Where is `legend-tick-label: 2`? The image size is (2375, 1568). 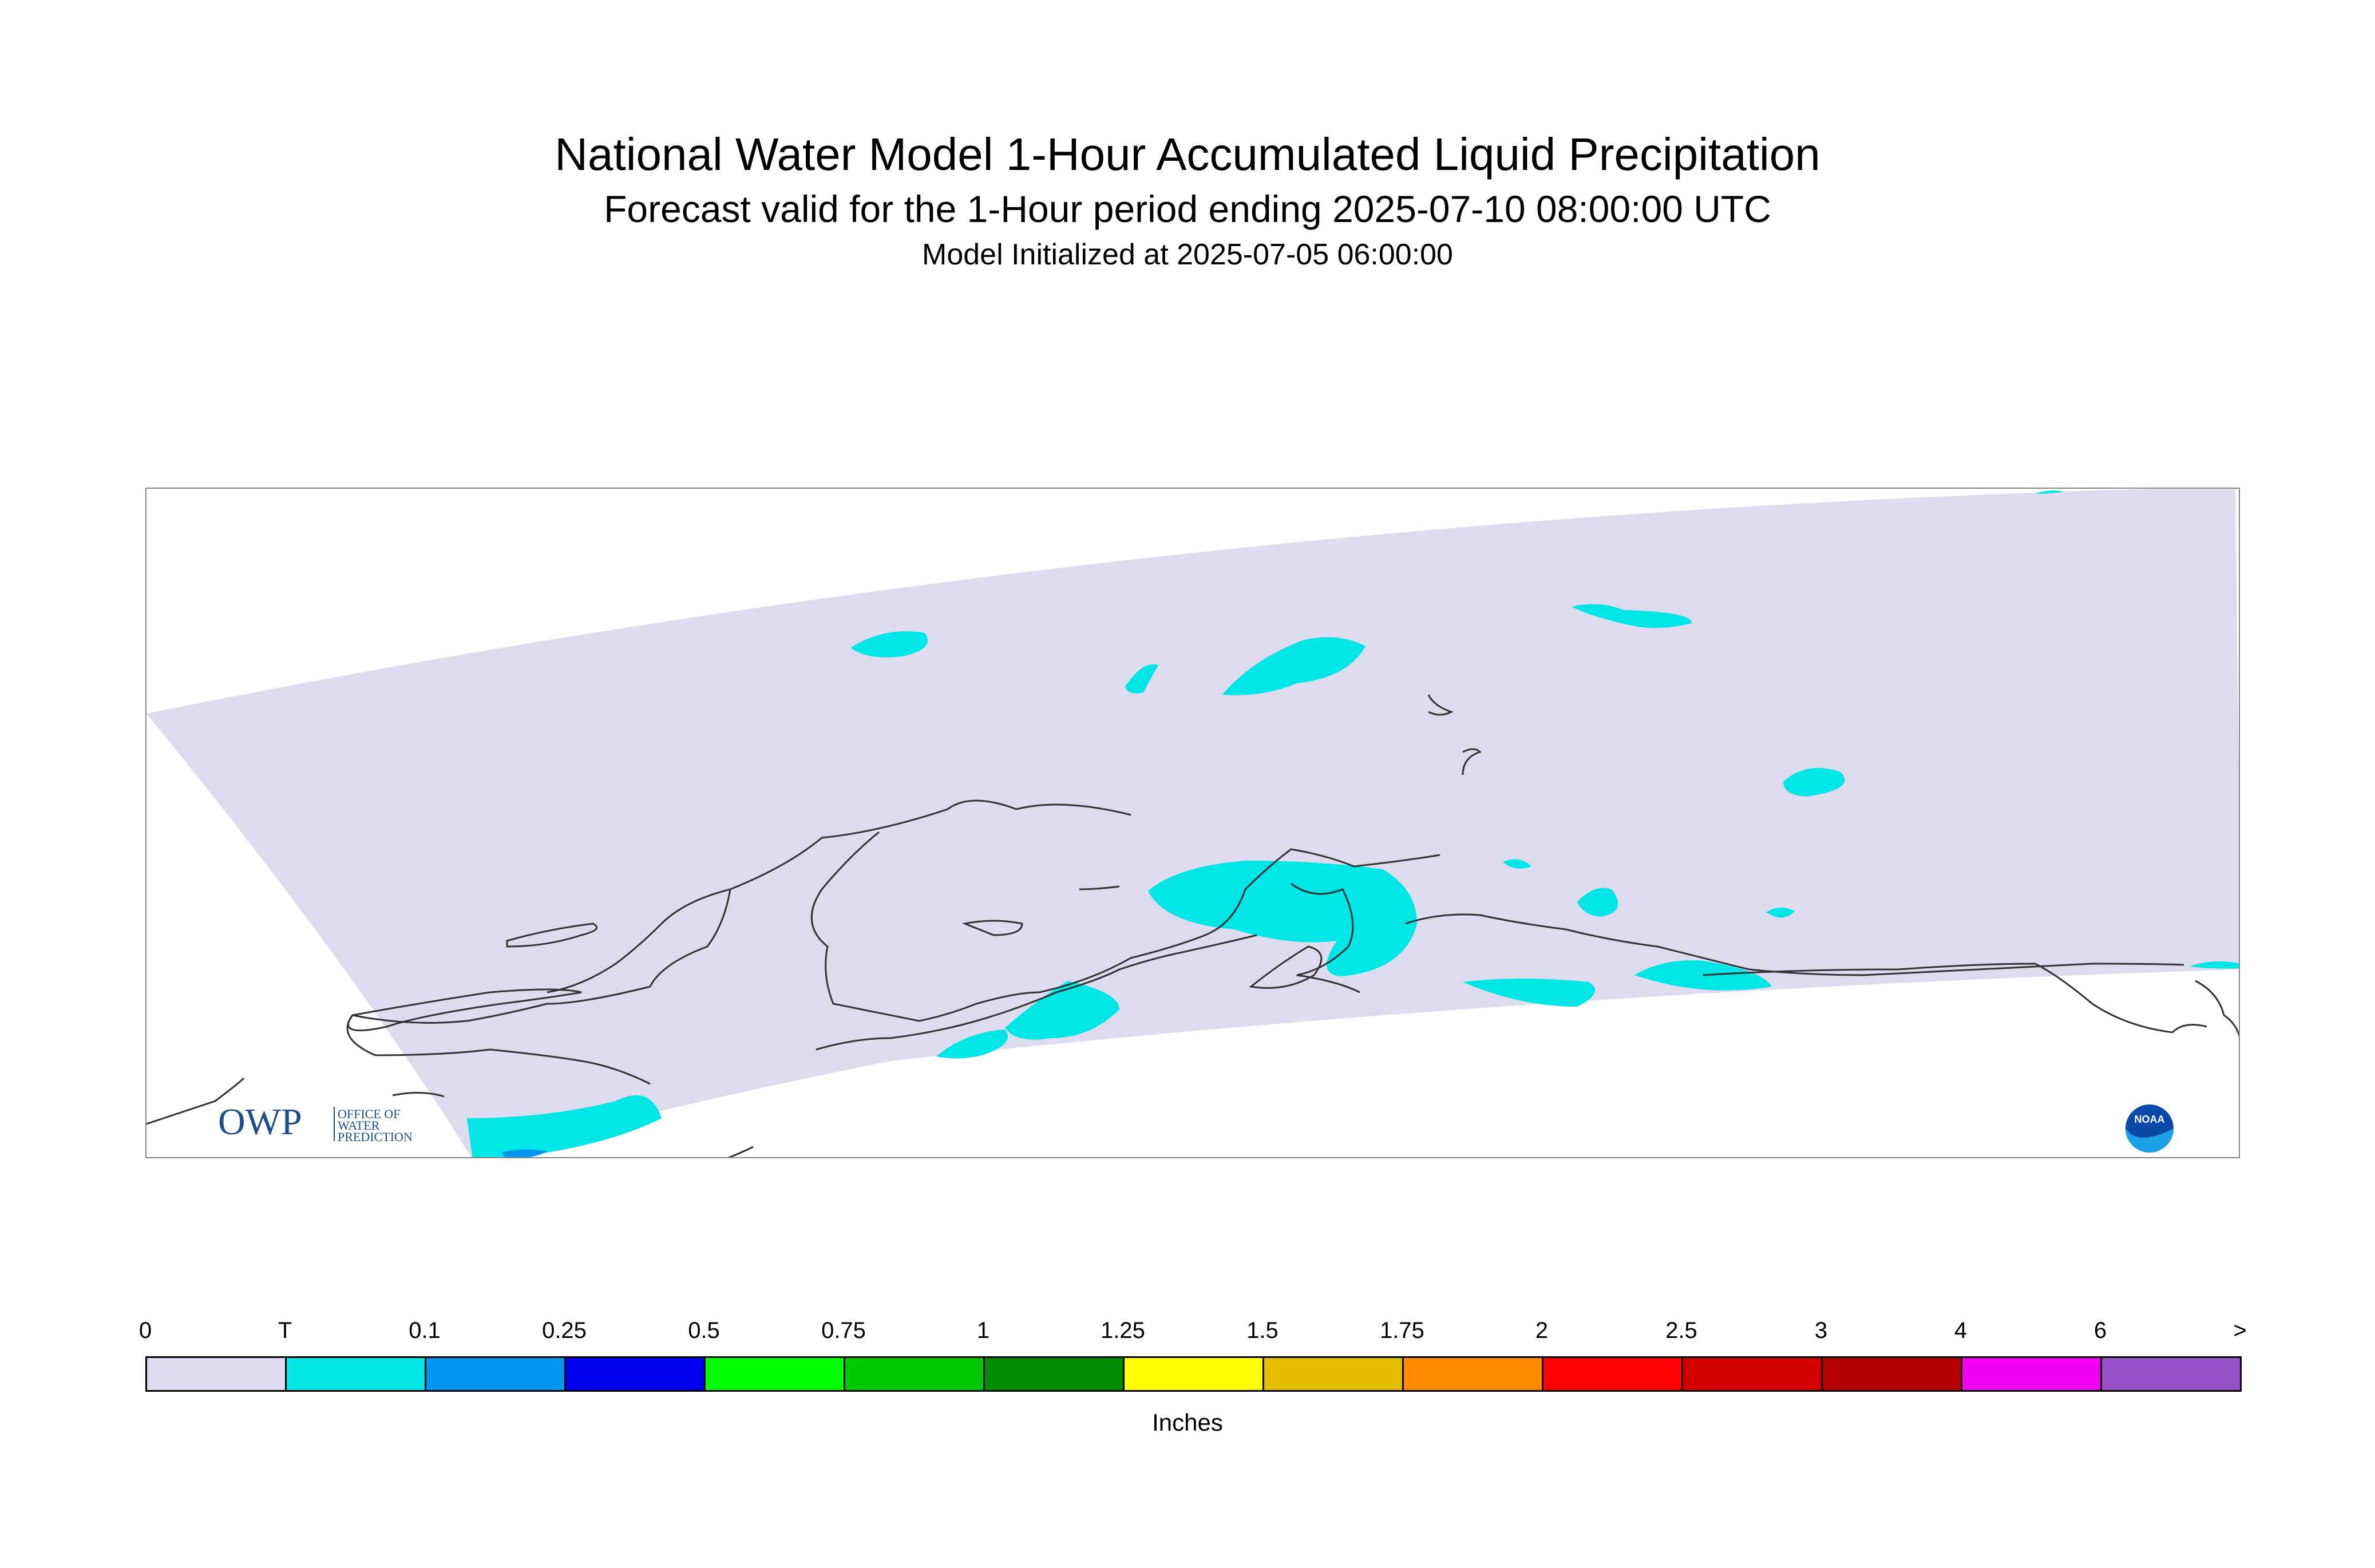
legend-tick-label: 2 is located at coordinates (1542, 1330).